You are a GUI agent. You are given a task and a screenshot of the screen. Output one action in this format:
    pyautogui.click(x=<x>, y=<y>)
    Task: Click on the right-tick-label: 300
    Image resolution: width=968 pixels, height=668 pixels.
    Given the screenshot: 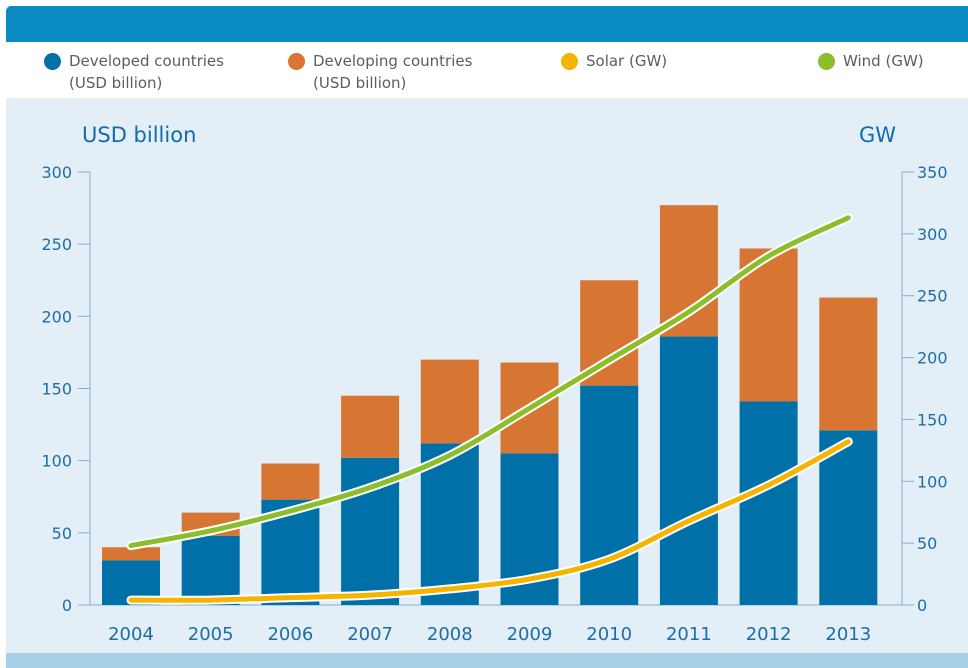 What is the action you would take?
    pyautogui.click(x=932, y=234)
    